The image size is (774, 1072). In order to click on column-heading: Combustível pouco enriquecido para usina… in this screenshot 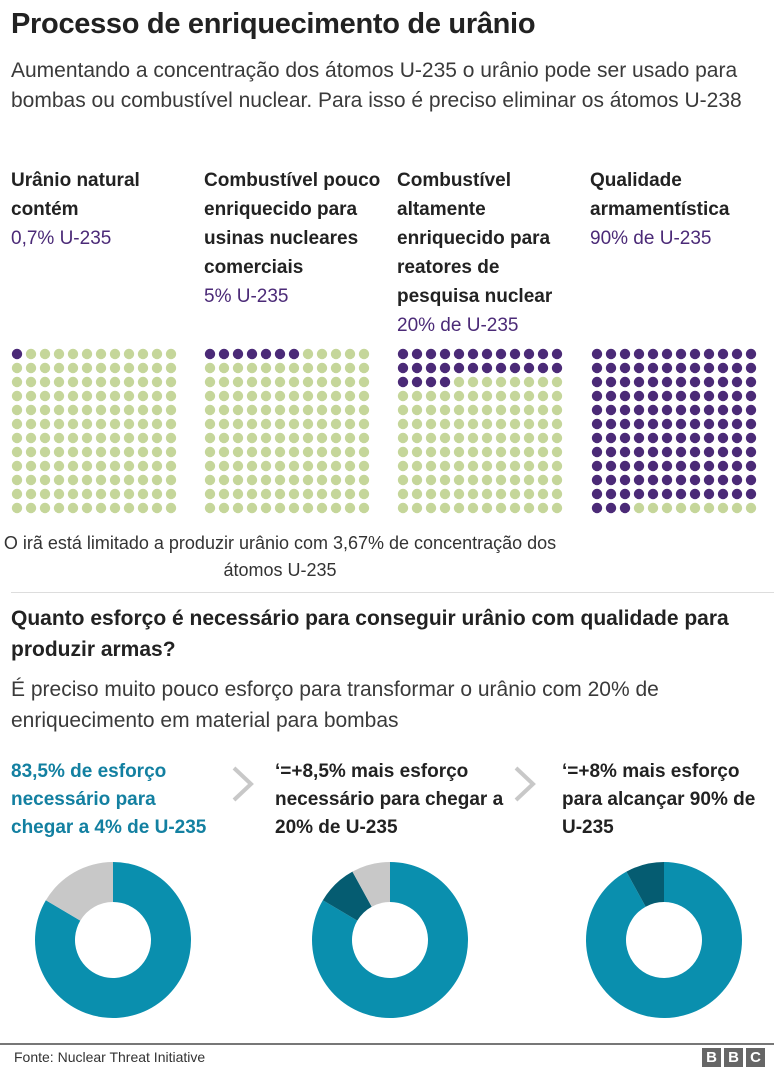, I will do `click(292, 224)`.